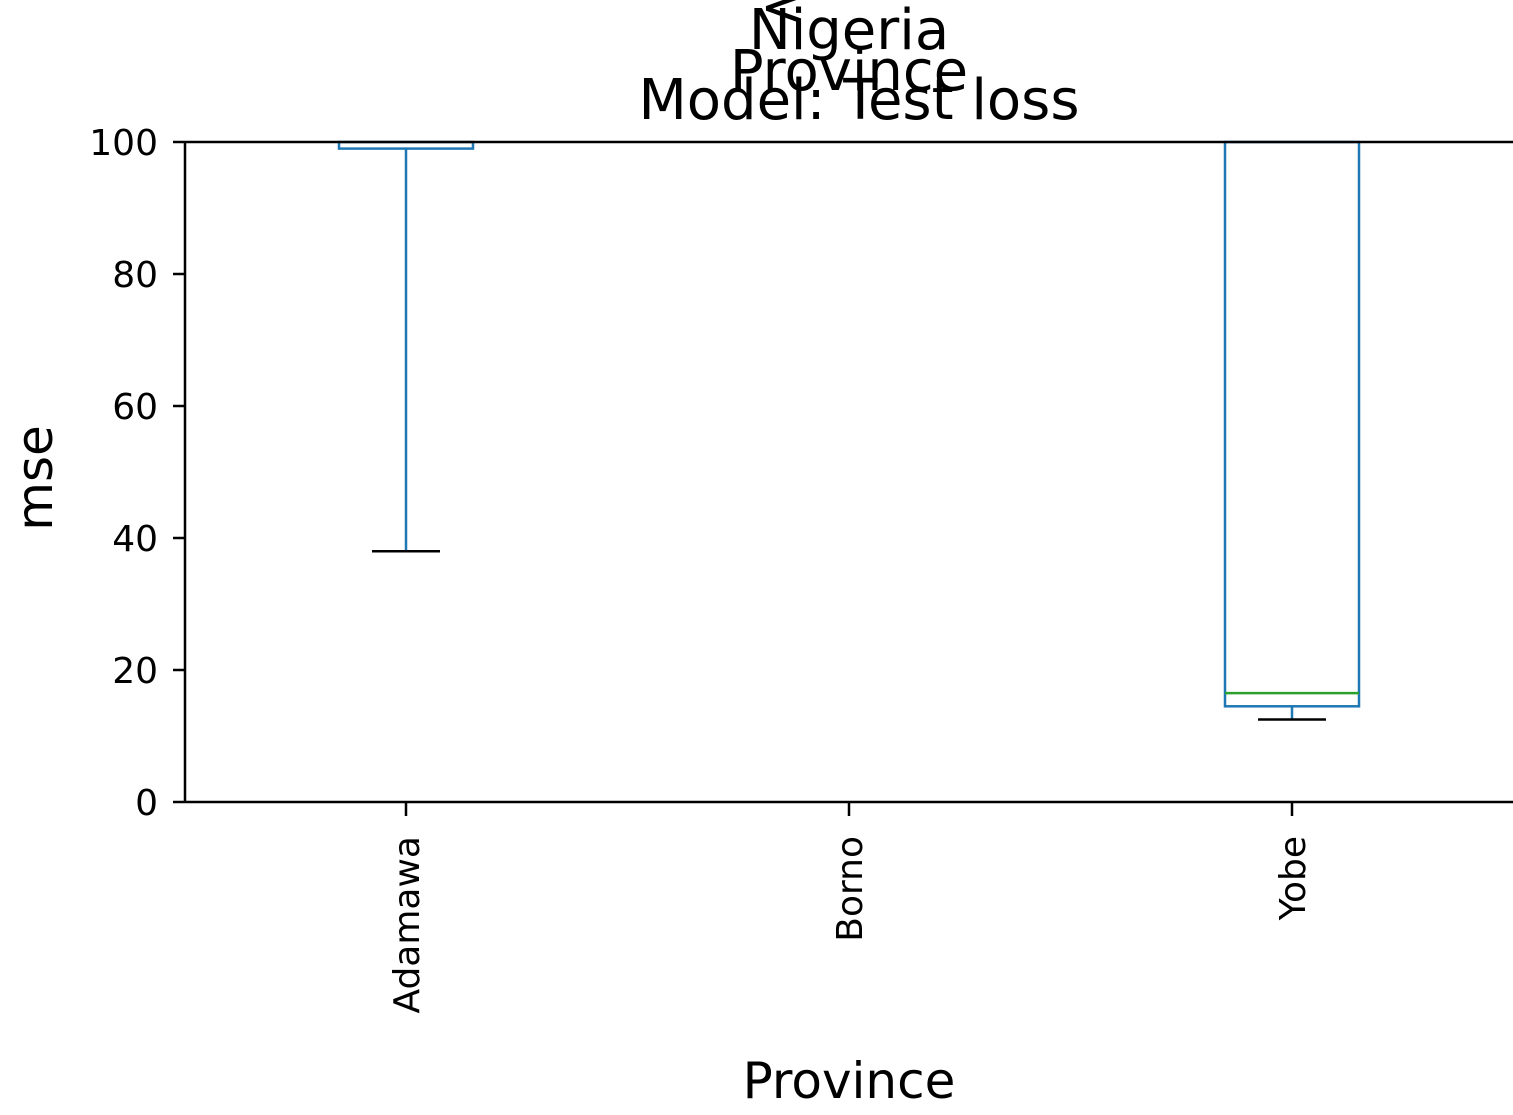 Image resolution: width=1513 pixels, height=1115 pixels. I want to click on title-line-1: Nigeria, so click(849, 31).